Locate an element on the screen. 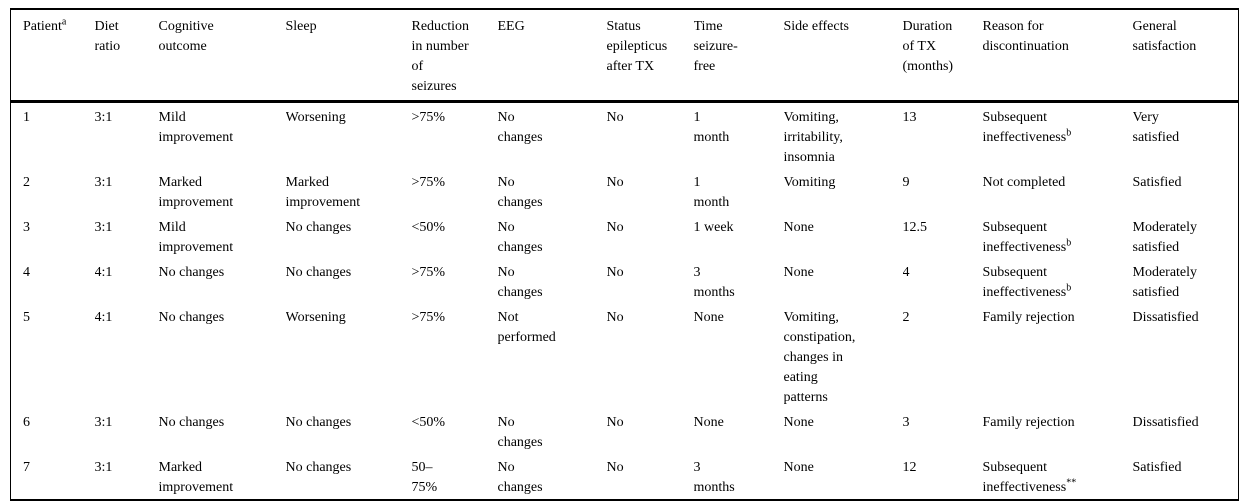  column-header-seizure_reduction: Reduction in number of seizures is located at coordinates (454, 56).